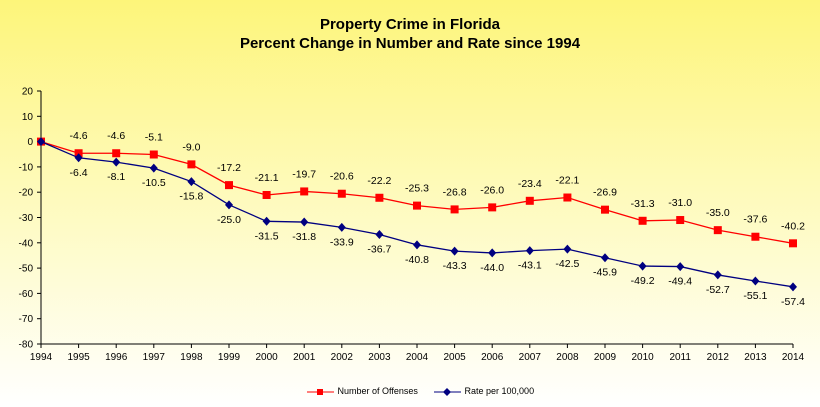 This screenshot has height=407, width=820. What do you see at coordinates (342, 357) in the screenshot?
I see `x-tick-label: 2002` at bounding box center [342, 357].